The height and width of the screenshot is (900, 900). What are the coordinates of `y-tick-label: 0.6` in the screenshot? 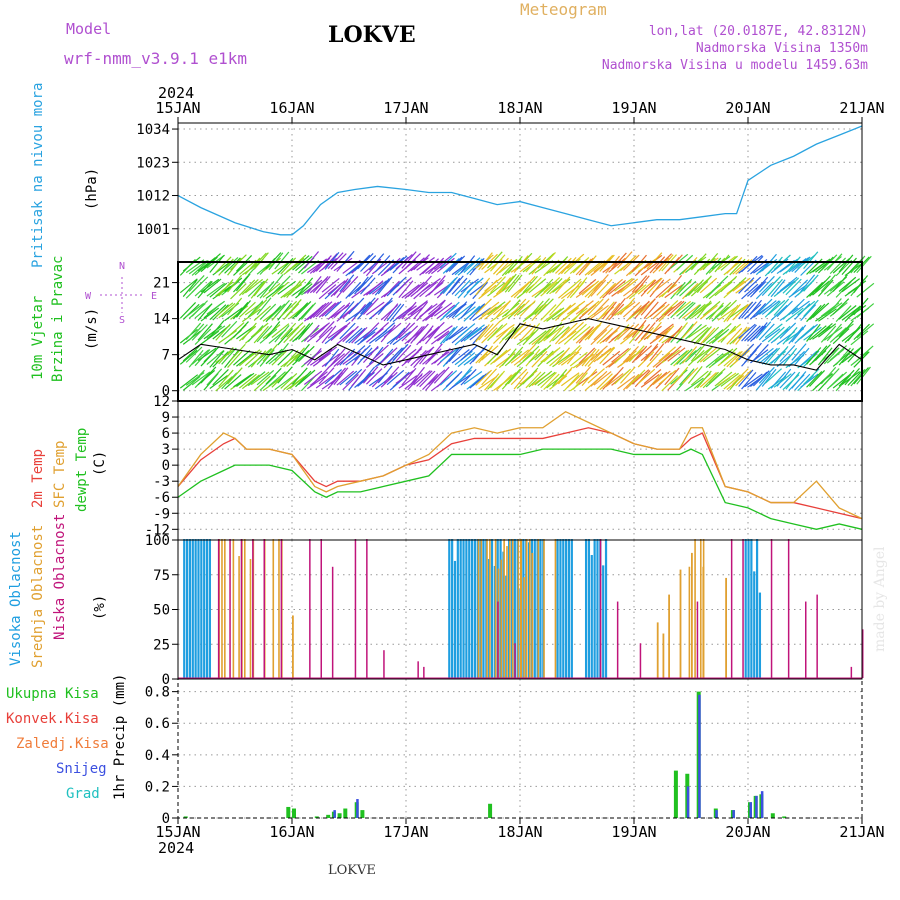 It's located at (157, 724).